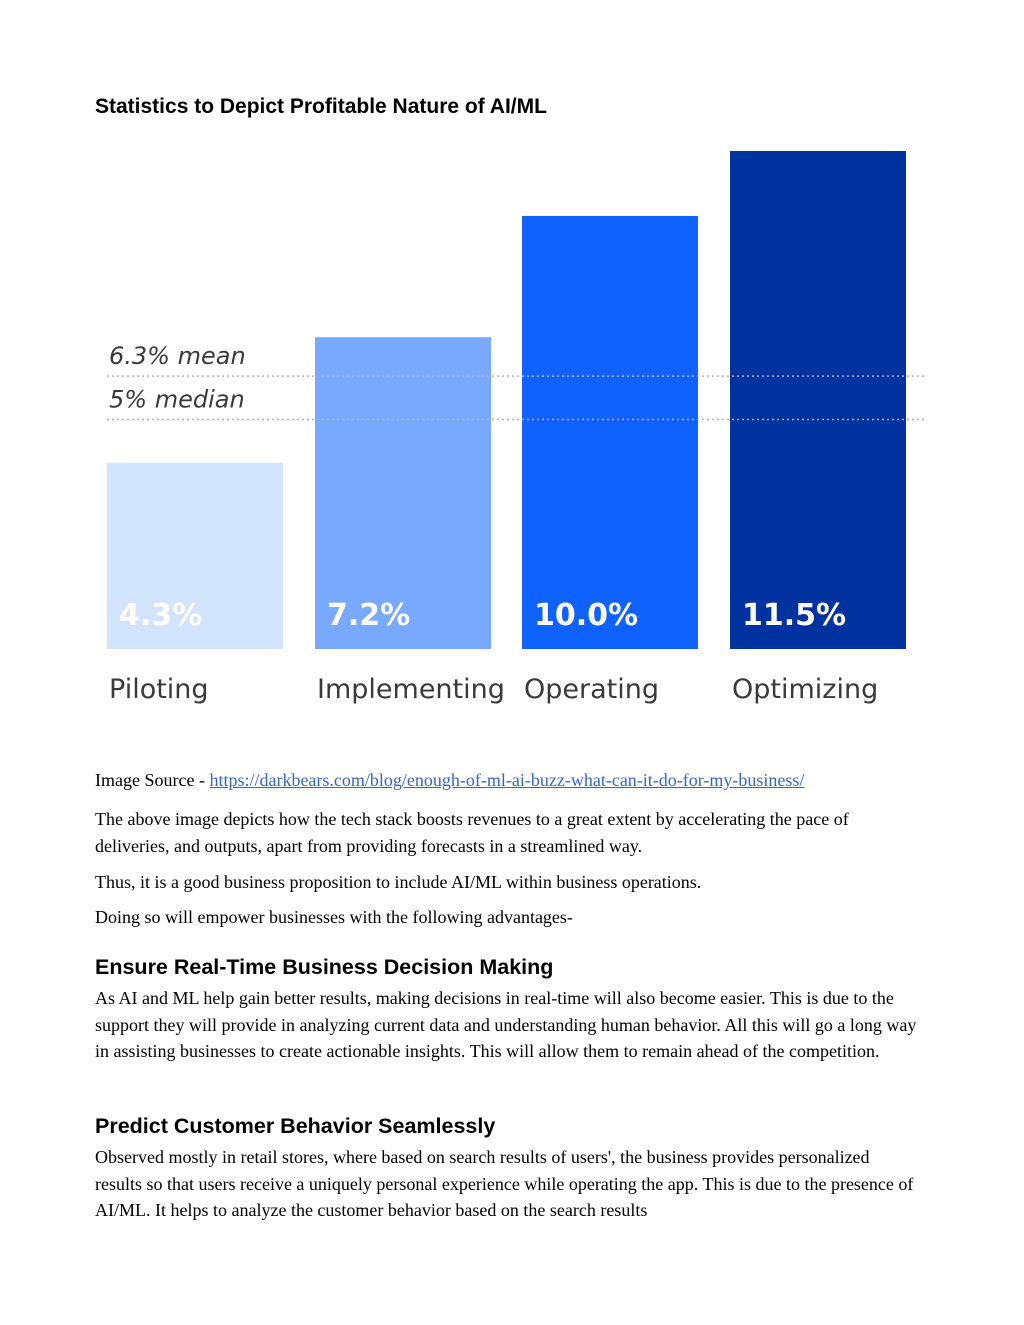 The image size is (1024, 1325). What do you see at coordinates (160, 615) in the screenshot?
I see `bar-value-label-piloting: 4.3%` at bounding box center [160, 615].